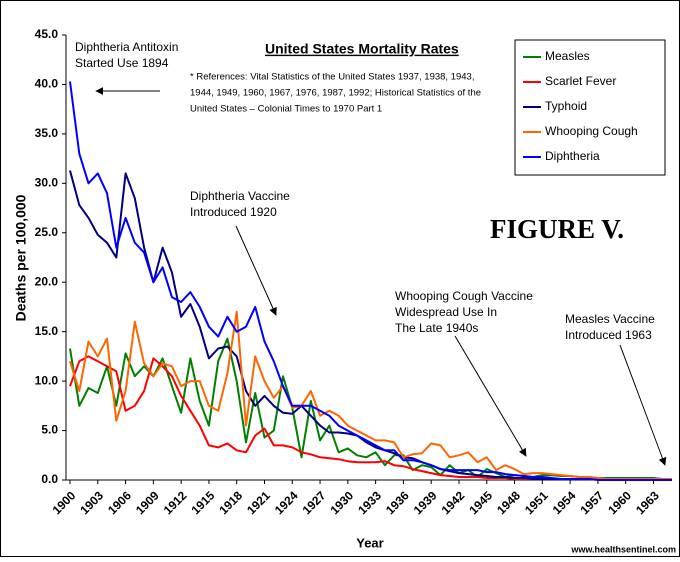 The image size is (680, 562). What do you see at coordinates (464, 296) in the screenshot?
I see `annotation: Whooping Cough Vaccine` at bounding box center [464, 296].